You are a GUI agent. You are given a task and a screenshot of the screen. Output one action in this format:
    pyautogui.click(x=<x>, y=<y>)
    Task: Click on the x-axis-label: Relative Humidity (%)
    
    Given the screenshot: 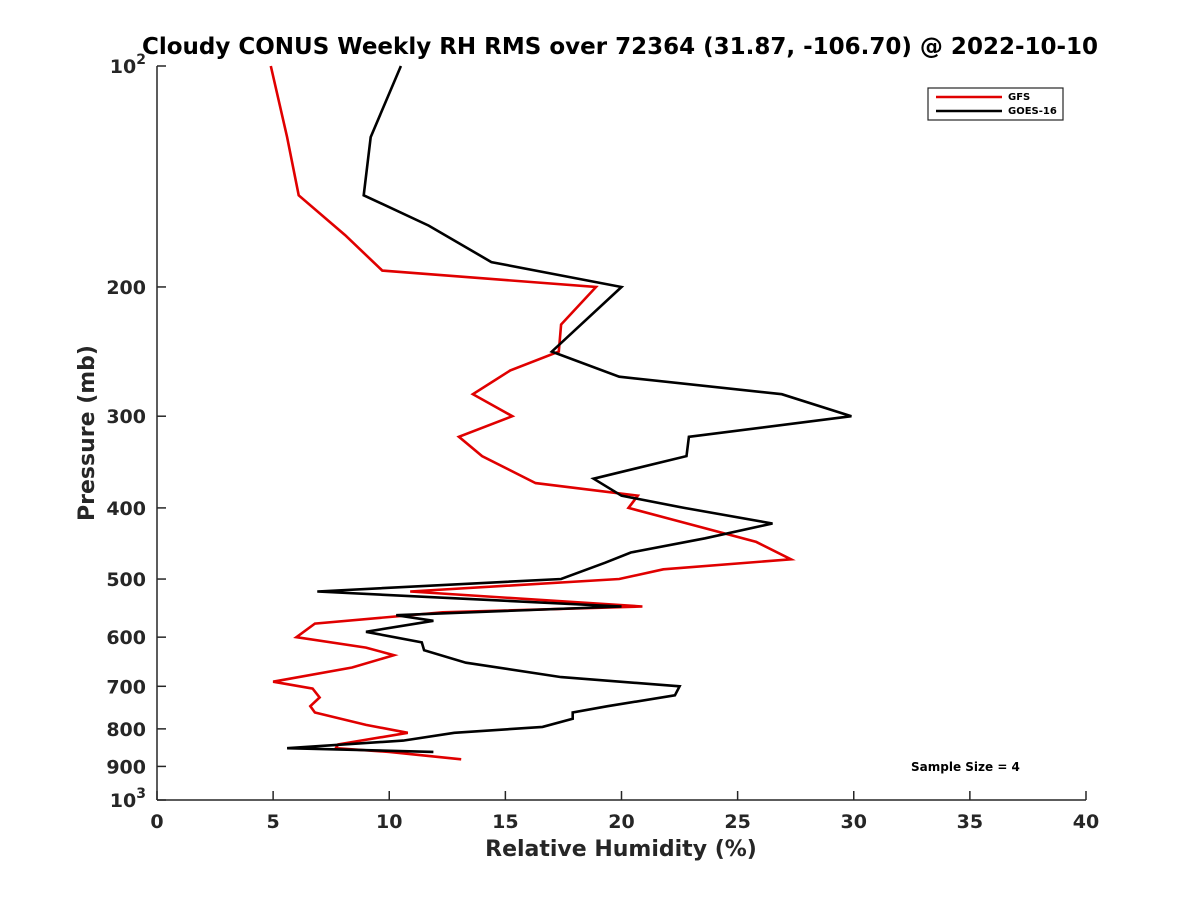 What is the action you would take?
    pyautogui.click(x=621, y=849)
    